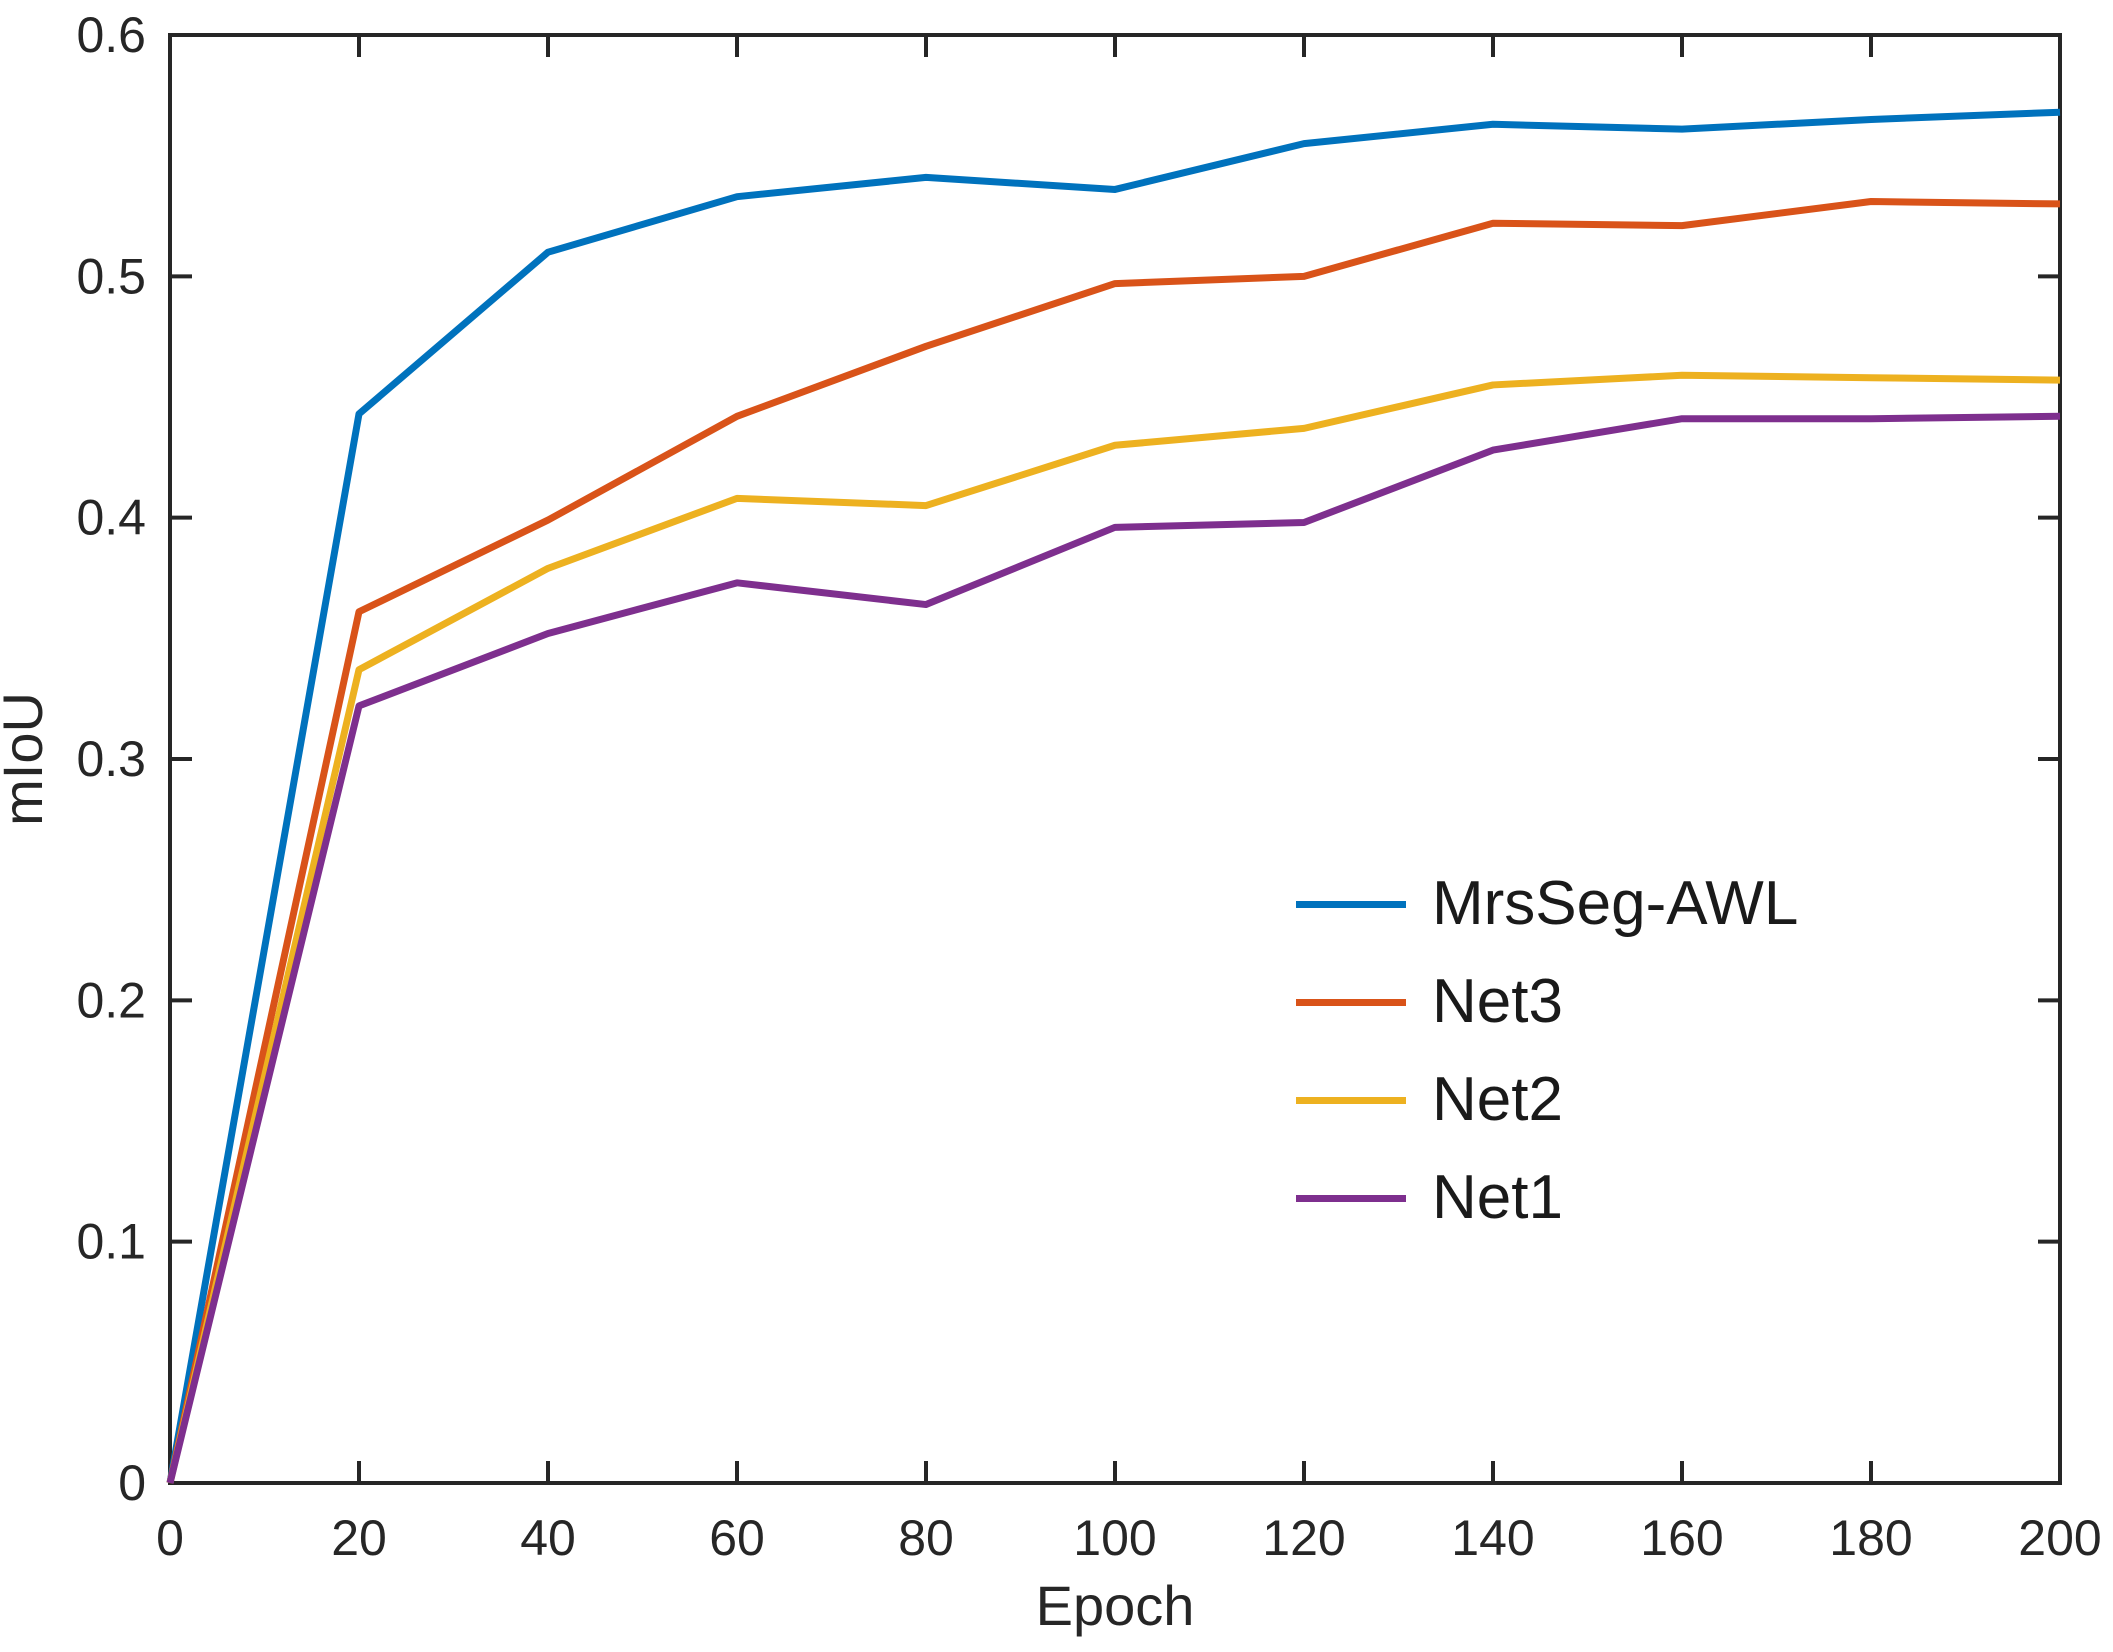 The image size is (2113, 1652). What do you see at coordinates (1681, 1538) in the screenshot?
I see `x-tick-label: 160` at bounding box center [1681, 1538].